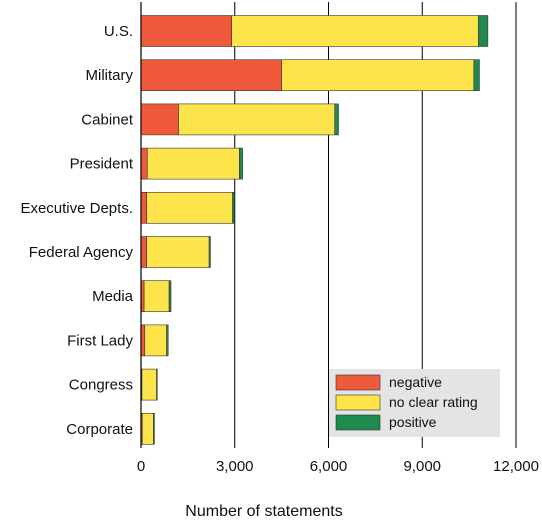 This screenshot has height=521, width=542. I want to click on category-label: Corporate, so click(99, 429).